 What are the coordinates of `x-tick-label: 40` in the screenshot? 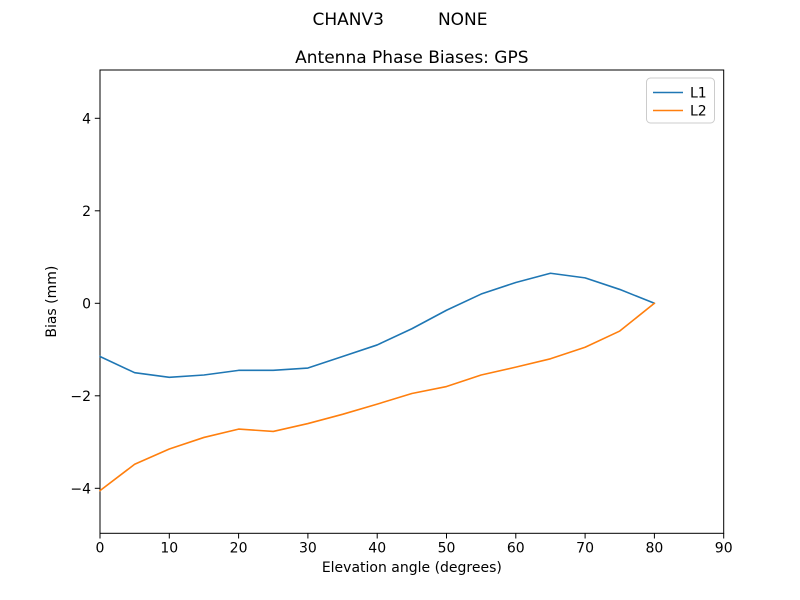 It's located at (377, 549).